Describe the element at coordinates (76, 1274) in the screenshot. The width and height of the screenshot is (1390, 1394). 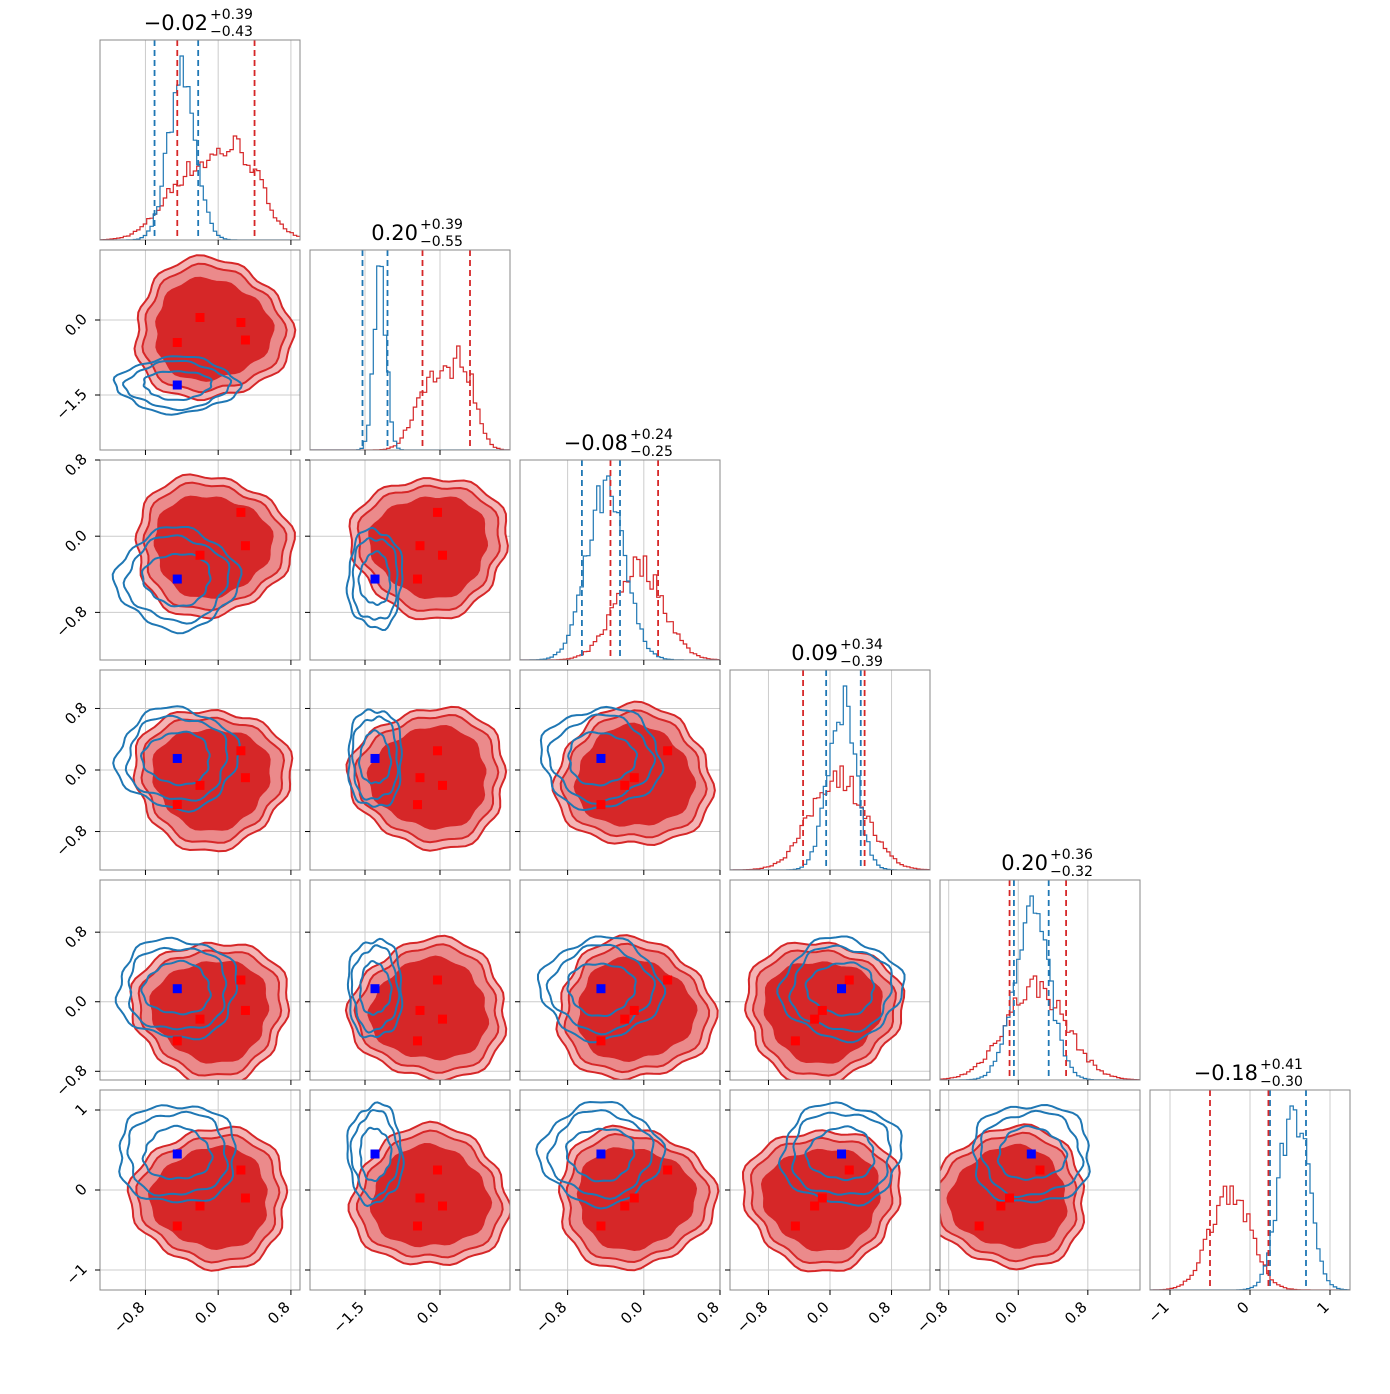
I see `y-tick-label: −1` at that location.